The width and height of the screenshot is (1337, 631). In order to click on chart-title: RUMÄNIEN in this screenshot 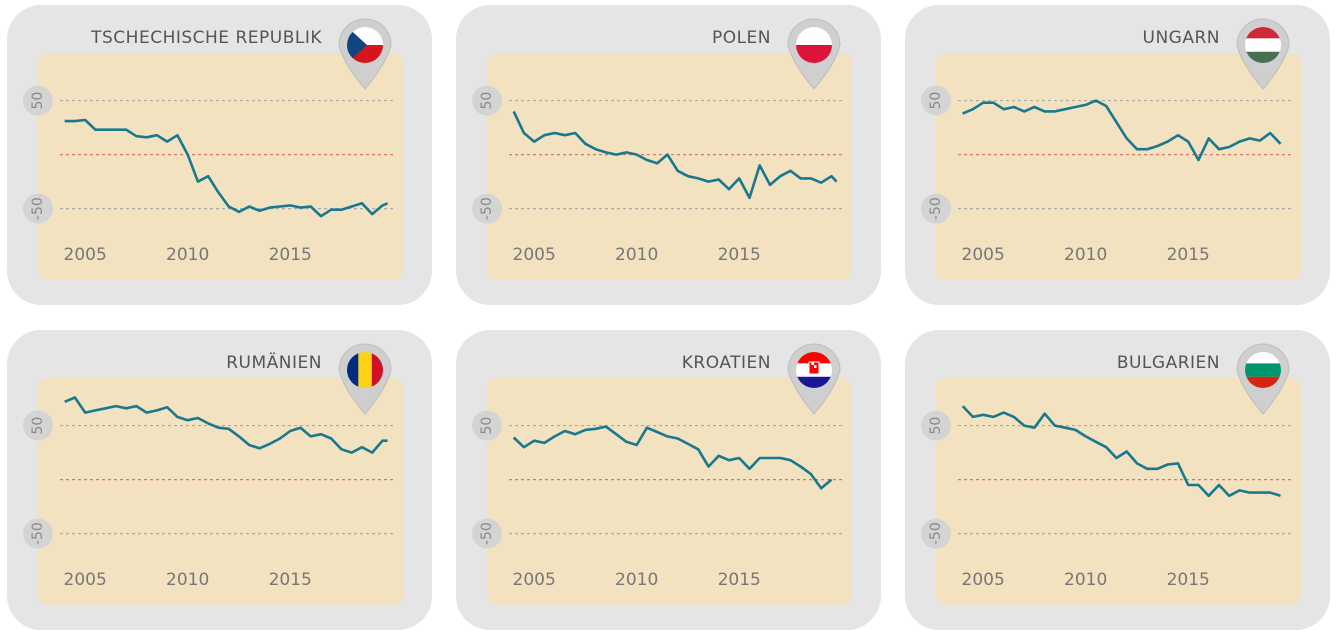, I will do `click(274, 362)`.